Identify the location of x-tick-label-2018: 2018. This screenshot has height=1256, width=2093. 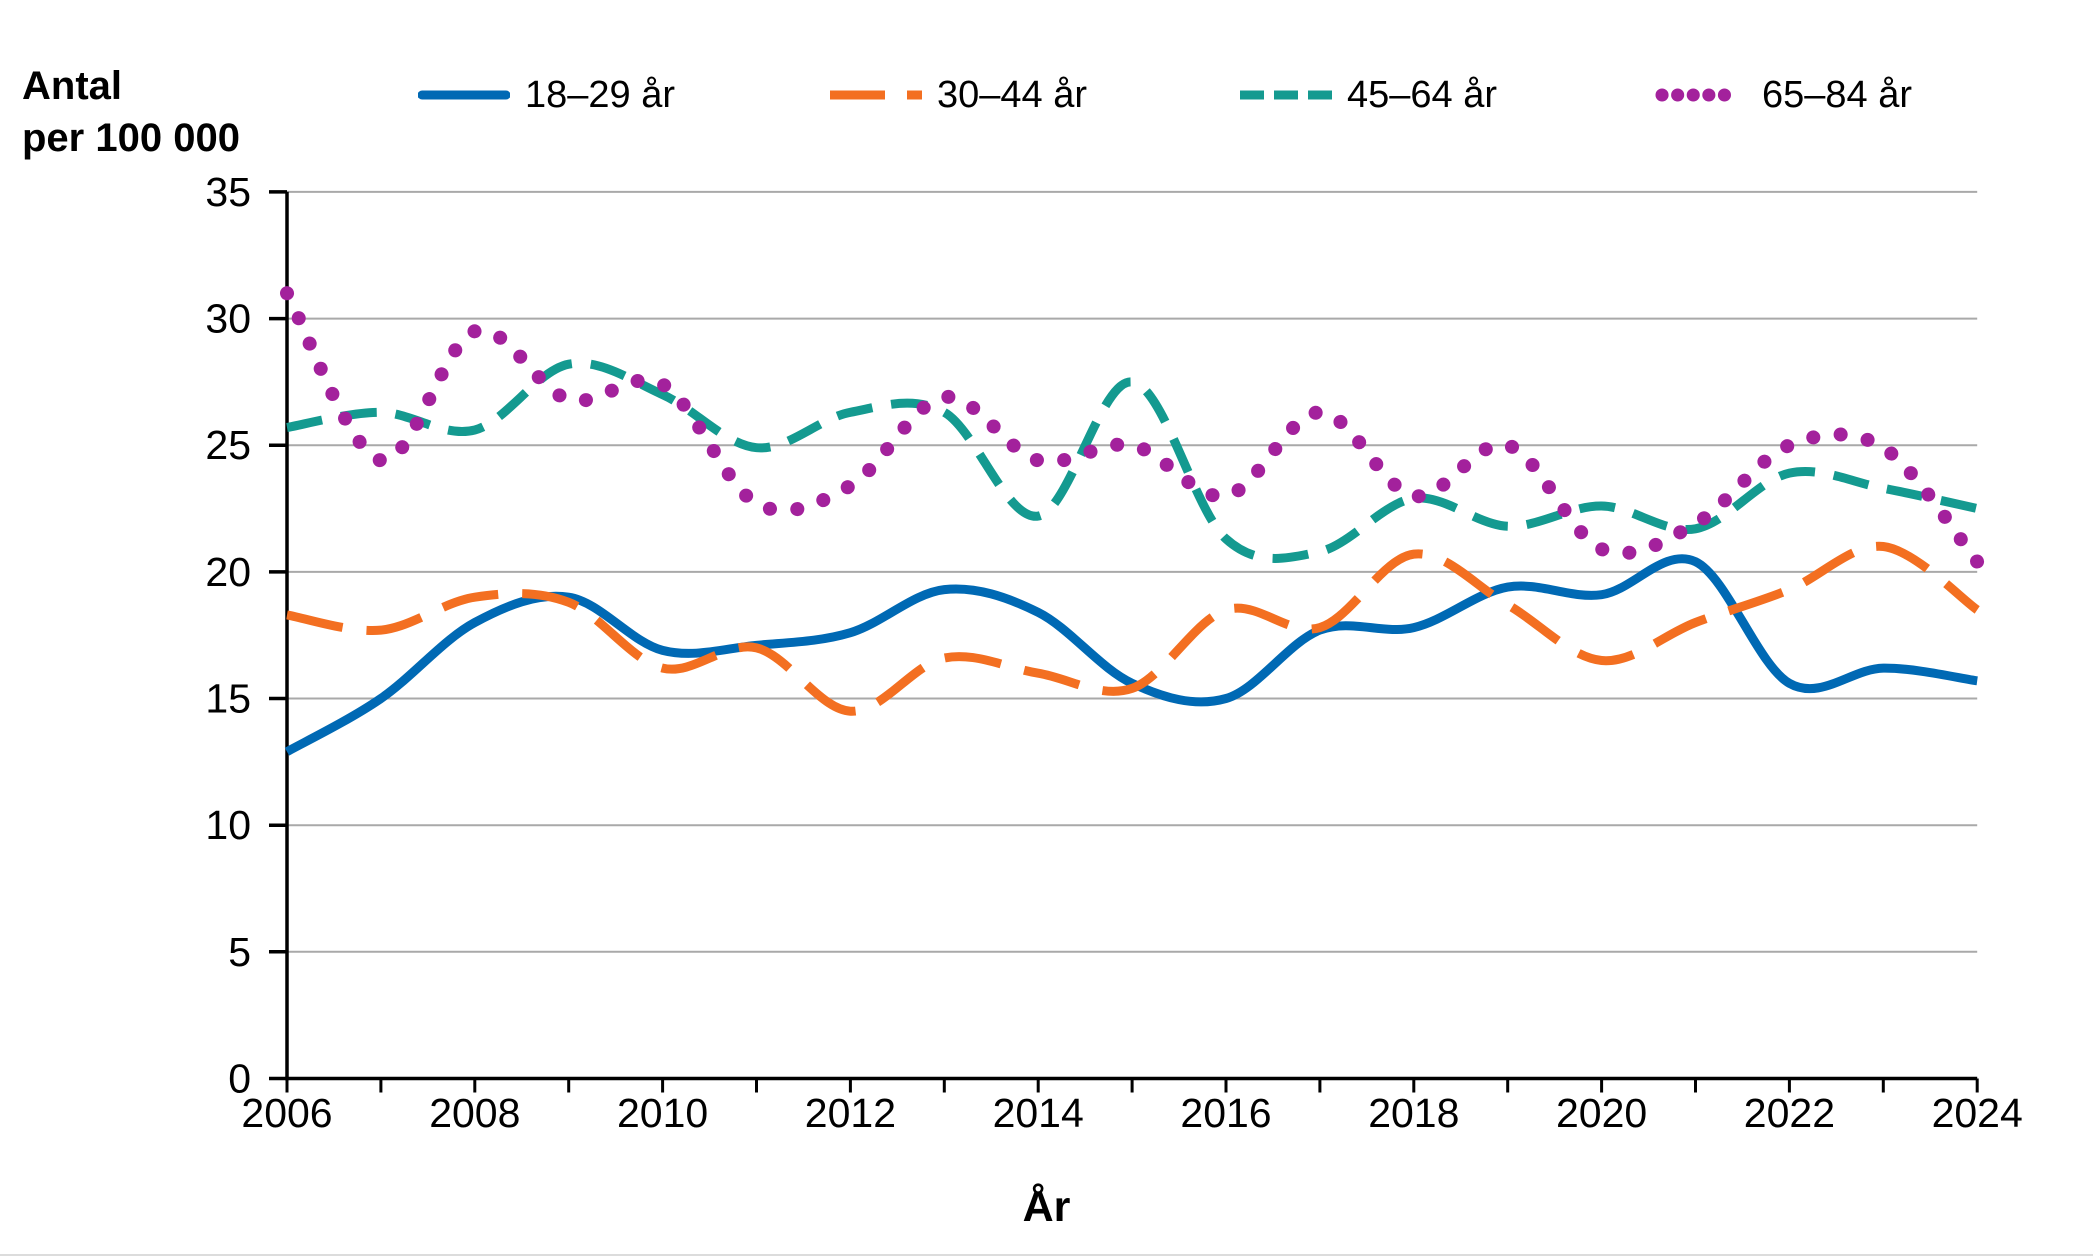
(1413, 1113).